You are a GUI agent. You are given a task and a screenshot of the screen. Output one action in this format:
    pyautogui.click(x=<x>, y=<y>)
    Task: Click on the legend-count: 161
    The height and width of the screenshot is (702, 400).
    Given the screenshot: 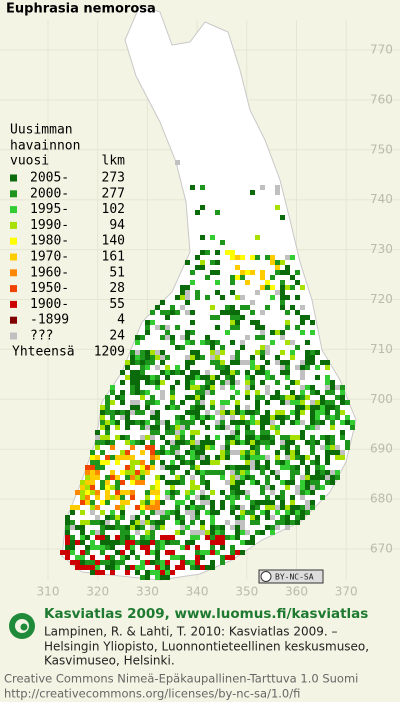 What is the action you would take?
    pyautogui.click(x=113, y=257)
    